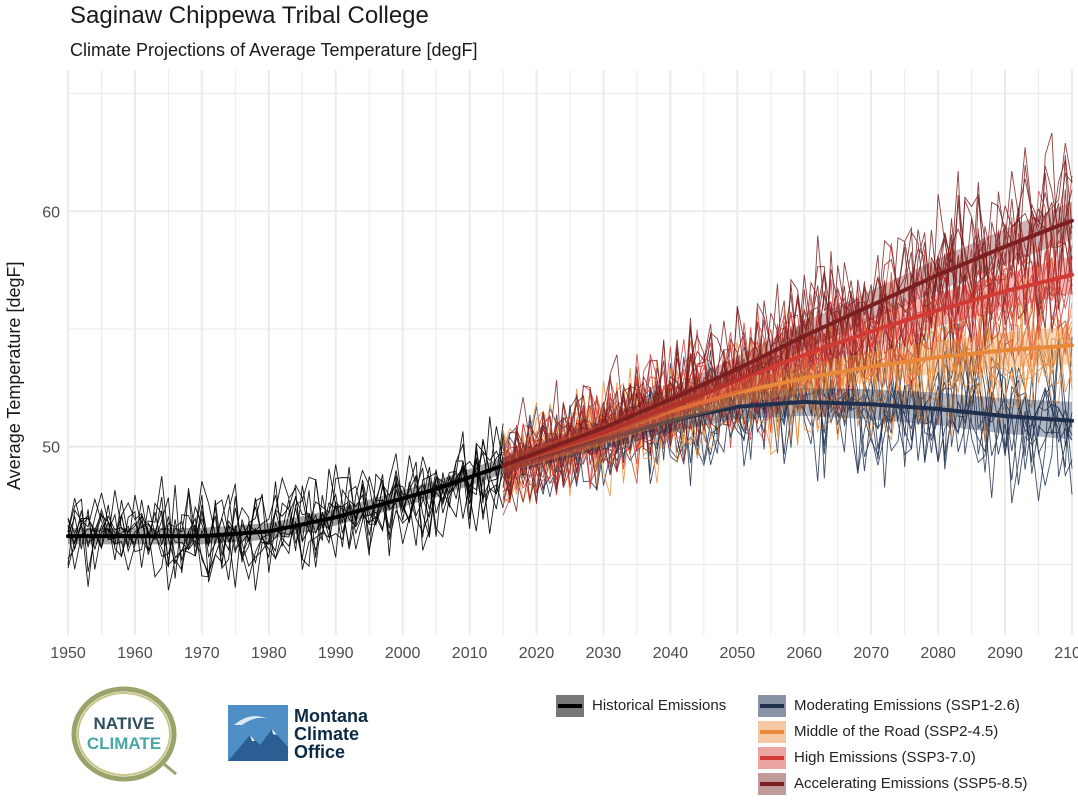 Image resolution: width=1078 pixels, height=808 pixels. I want to click on legend-label-ssp370: High Emissions (SSP3-7.0), so click(885, 757).